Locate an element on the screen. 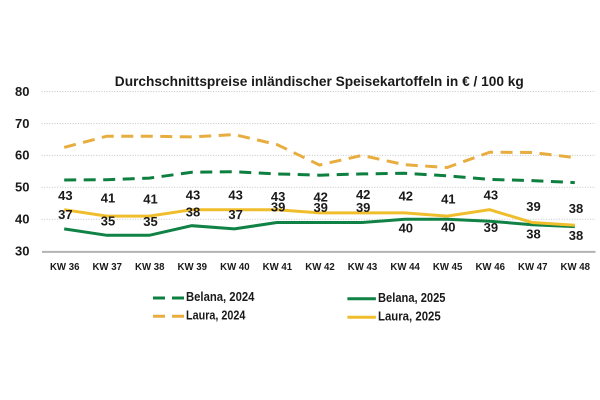 The image size is (600, 400). svg-text: KW 40 is located at coordinates (235, 267).